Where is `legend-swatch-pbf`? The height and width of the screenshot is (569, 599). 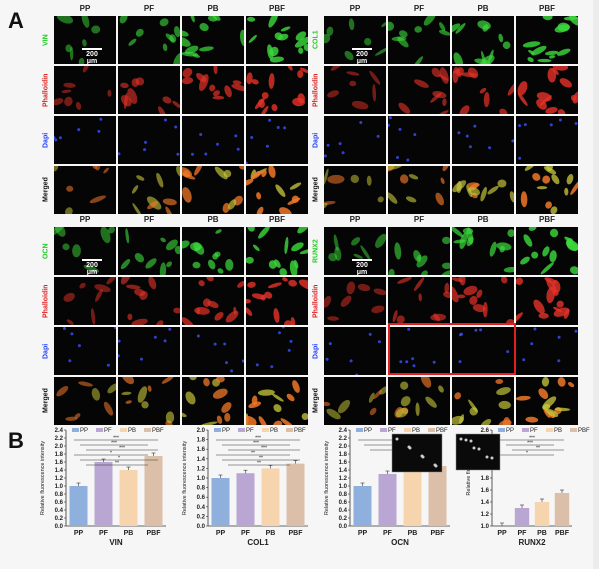 legend-swatch-pbf is located at coordinates (147, 430).